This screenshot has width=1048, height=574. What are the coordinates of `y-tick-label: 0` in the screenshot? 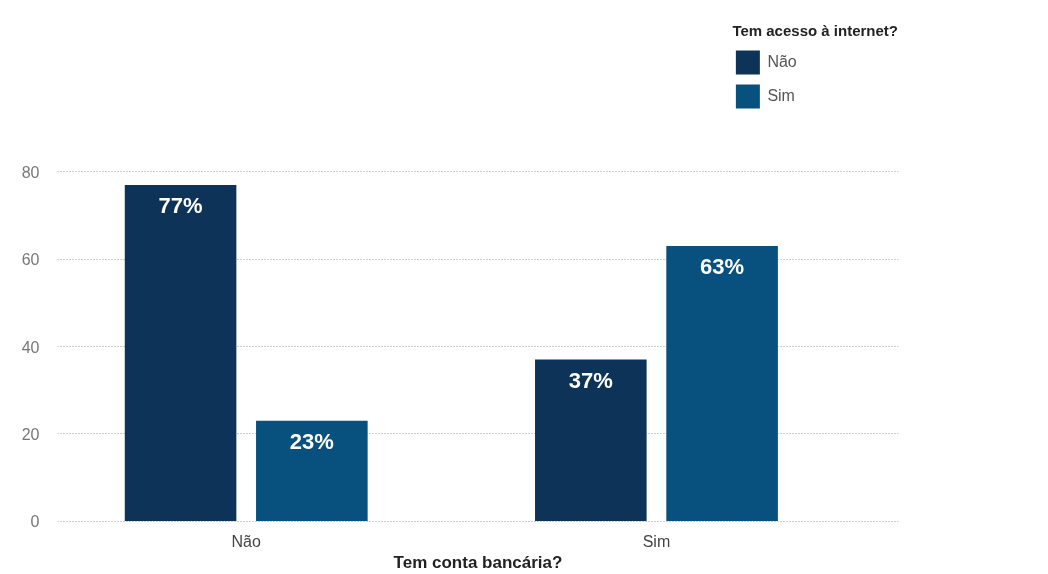 It's located at (35, 522).